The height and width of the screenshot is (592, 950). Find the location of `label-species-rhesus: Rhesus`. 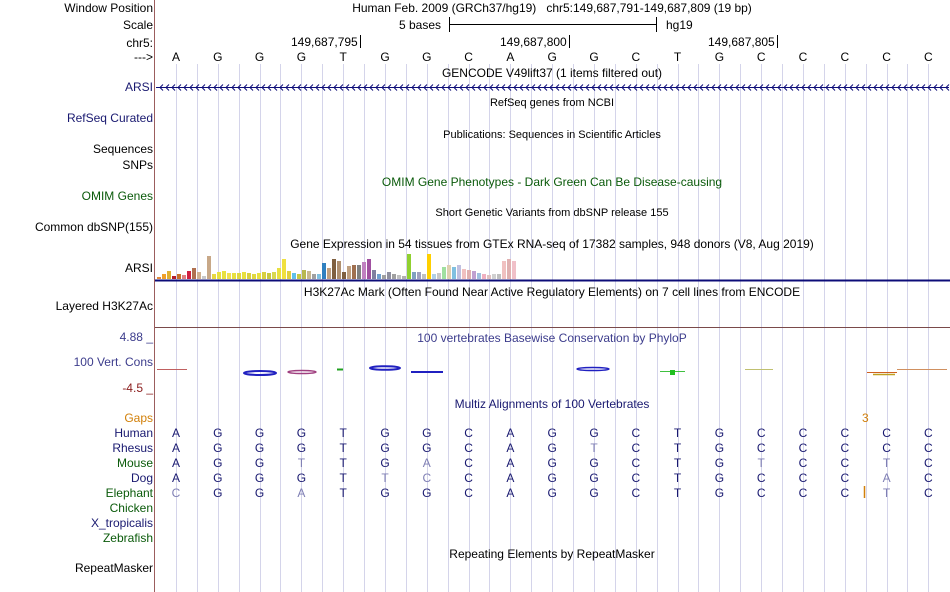

label-species-rhesus: Rhesus is located at coordinates (132, 448).